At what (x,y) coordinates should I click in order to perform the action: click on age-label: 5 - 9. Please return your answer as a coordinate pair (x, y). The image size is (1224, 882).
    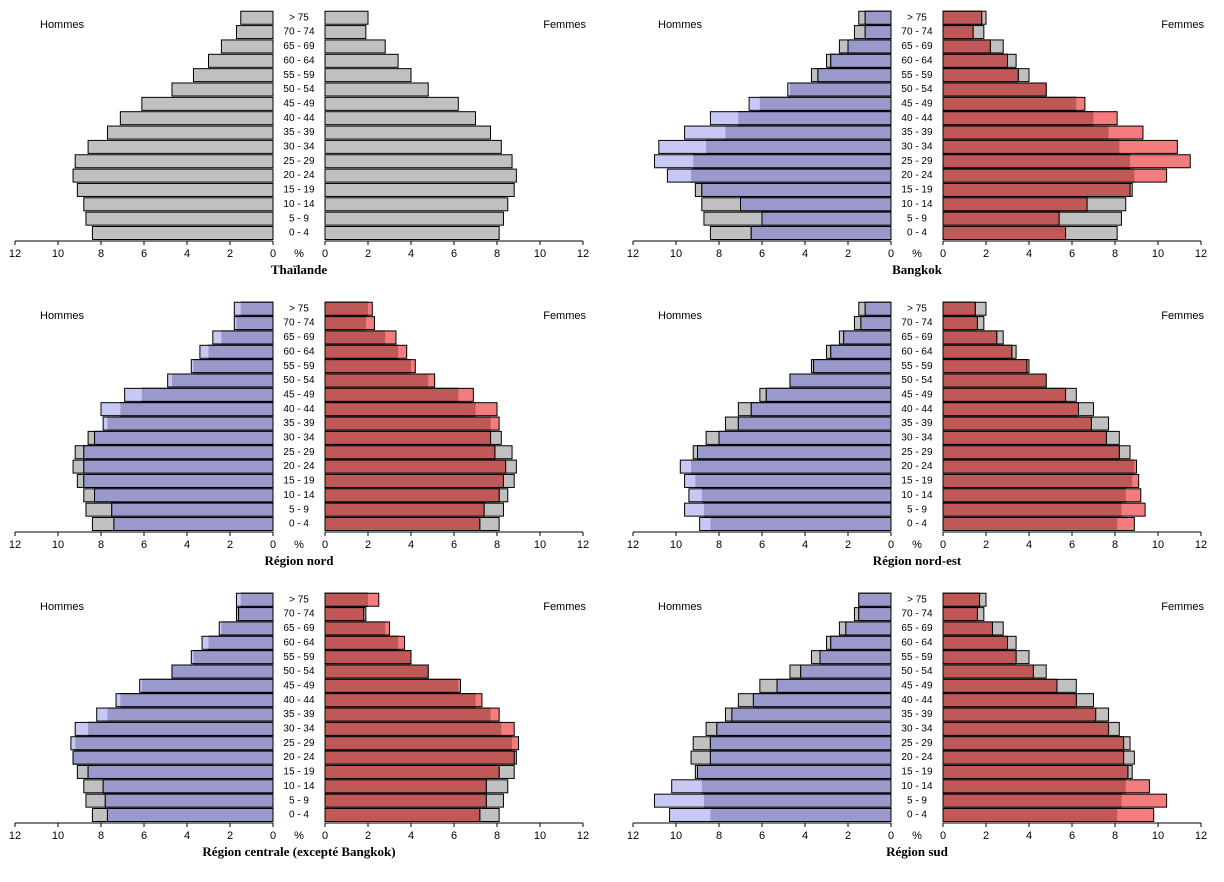
    Looking at the image, I should click on (299, 509).